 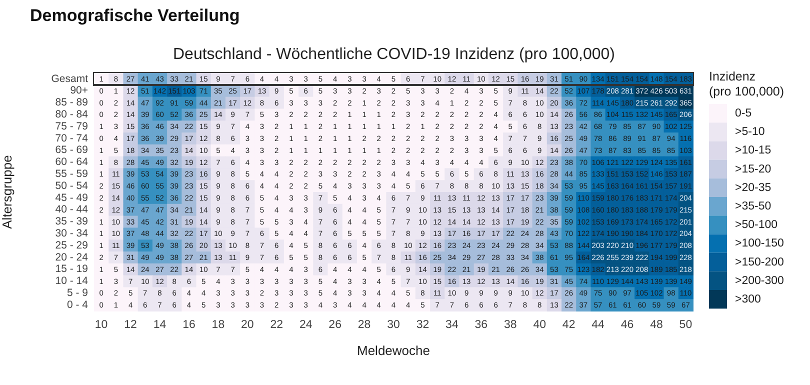 What do you see at coordinates (247, 325) in the screenshot?
I see `x-tick-label: 20` at bounding box center [247, 325].